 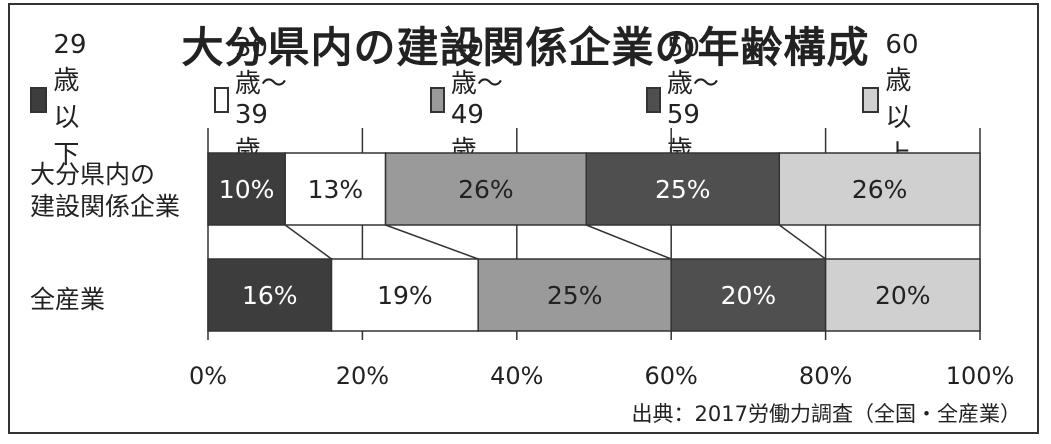 I want to click on bar-label: 19%, so click(x=405, y=295).